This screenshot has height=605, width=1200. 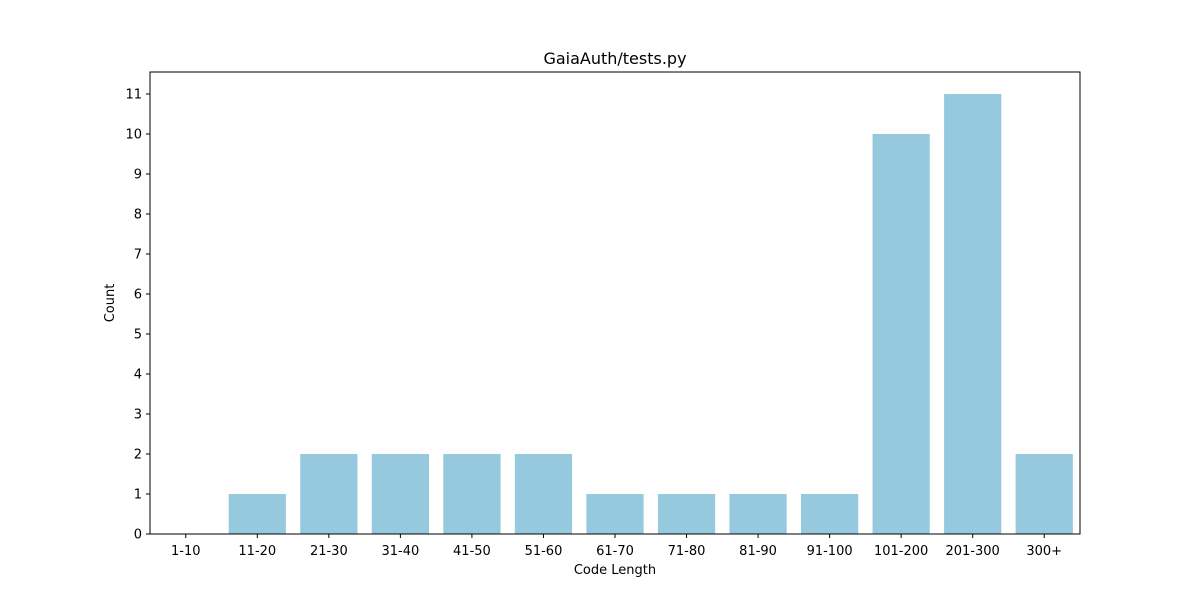 What do you see at coordinates (1044, 494) in the screenshot?
I see `bar-300+` at bounding box center [1044, 494].